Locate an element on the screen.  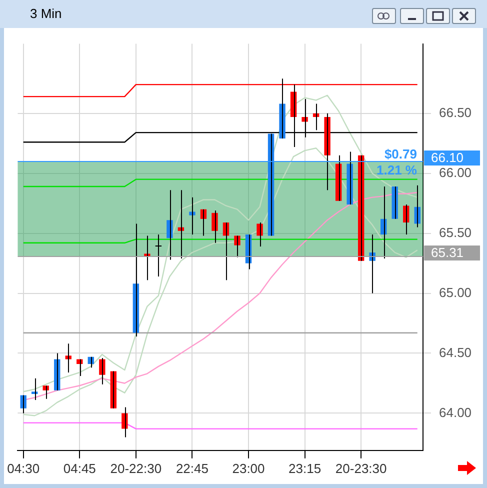
y-tick-label: 66.00 is located at coordinates (455, 172).